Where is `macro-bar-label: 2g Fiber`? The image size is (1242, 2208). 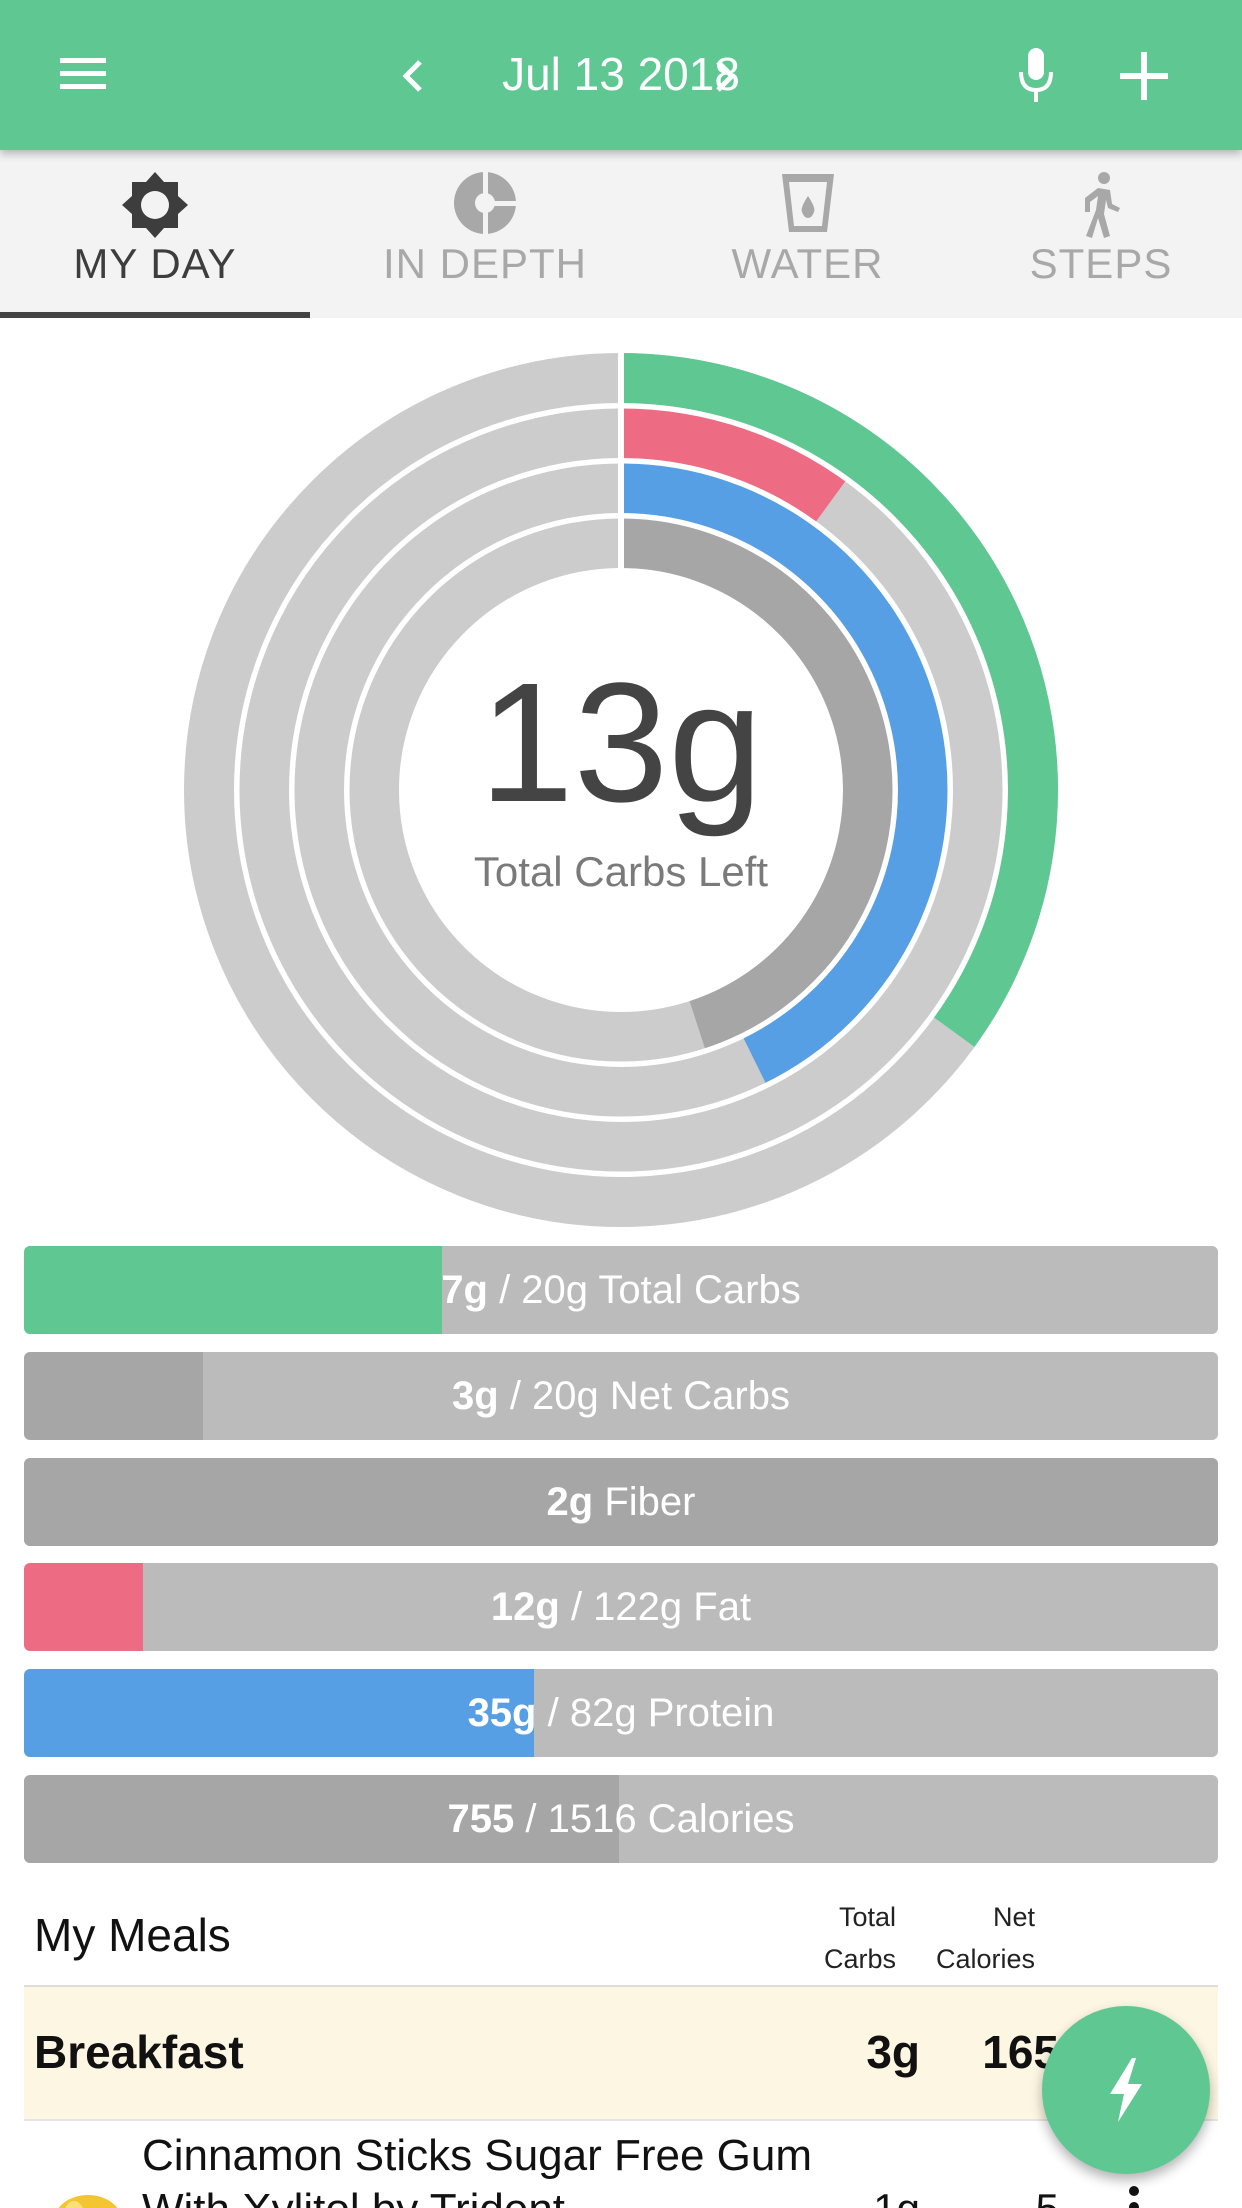
macro-bar-label: 2g Fiber is located at coordinates (621, 1502).